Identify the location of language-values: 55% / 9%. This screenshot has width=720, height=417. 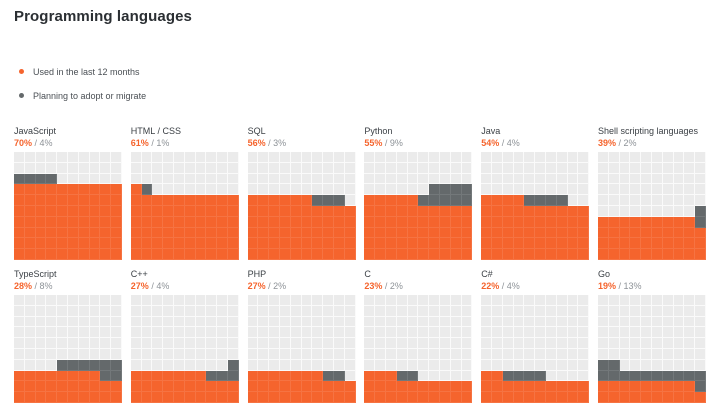
(418, 143).